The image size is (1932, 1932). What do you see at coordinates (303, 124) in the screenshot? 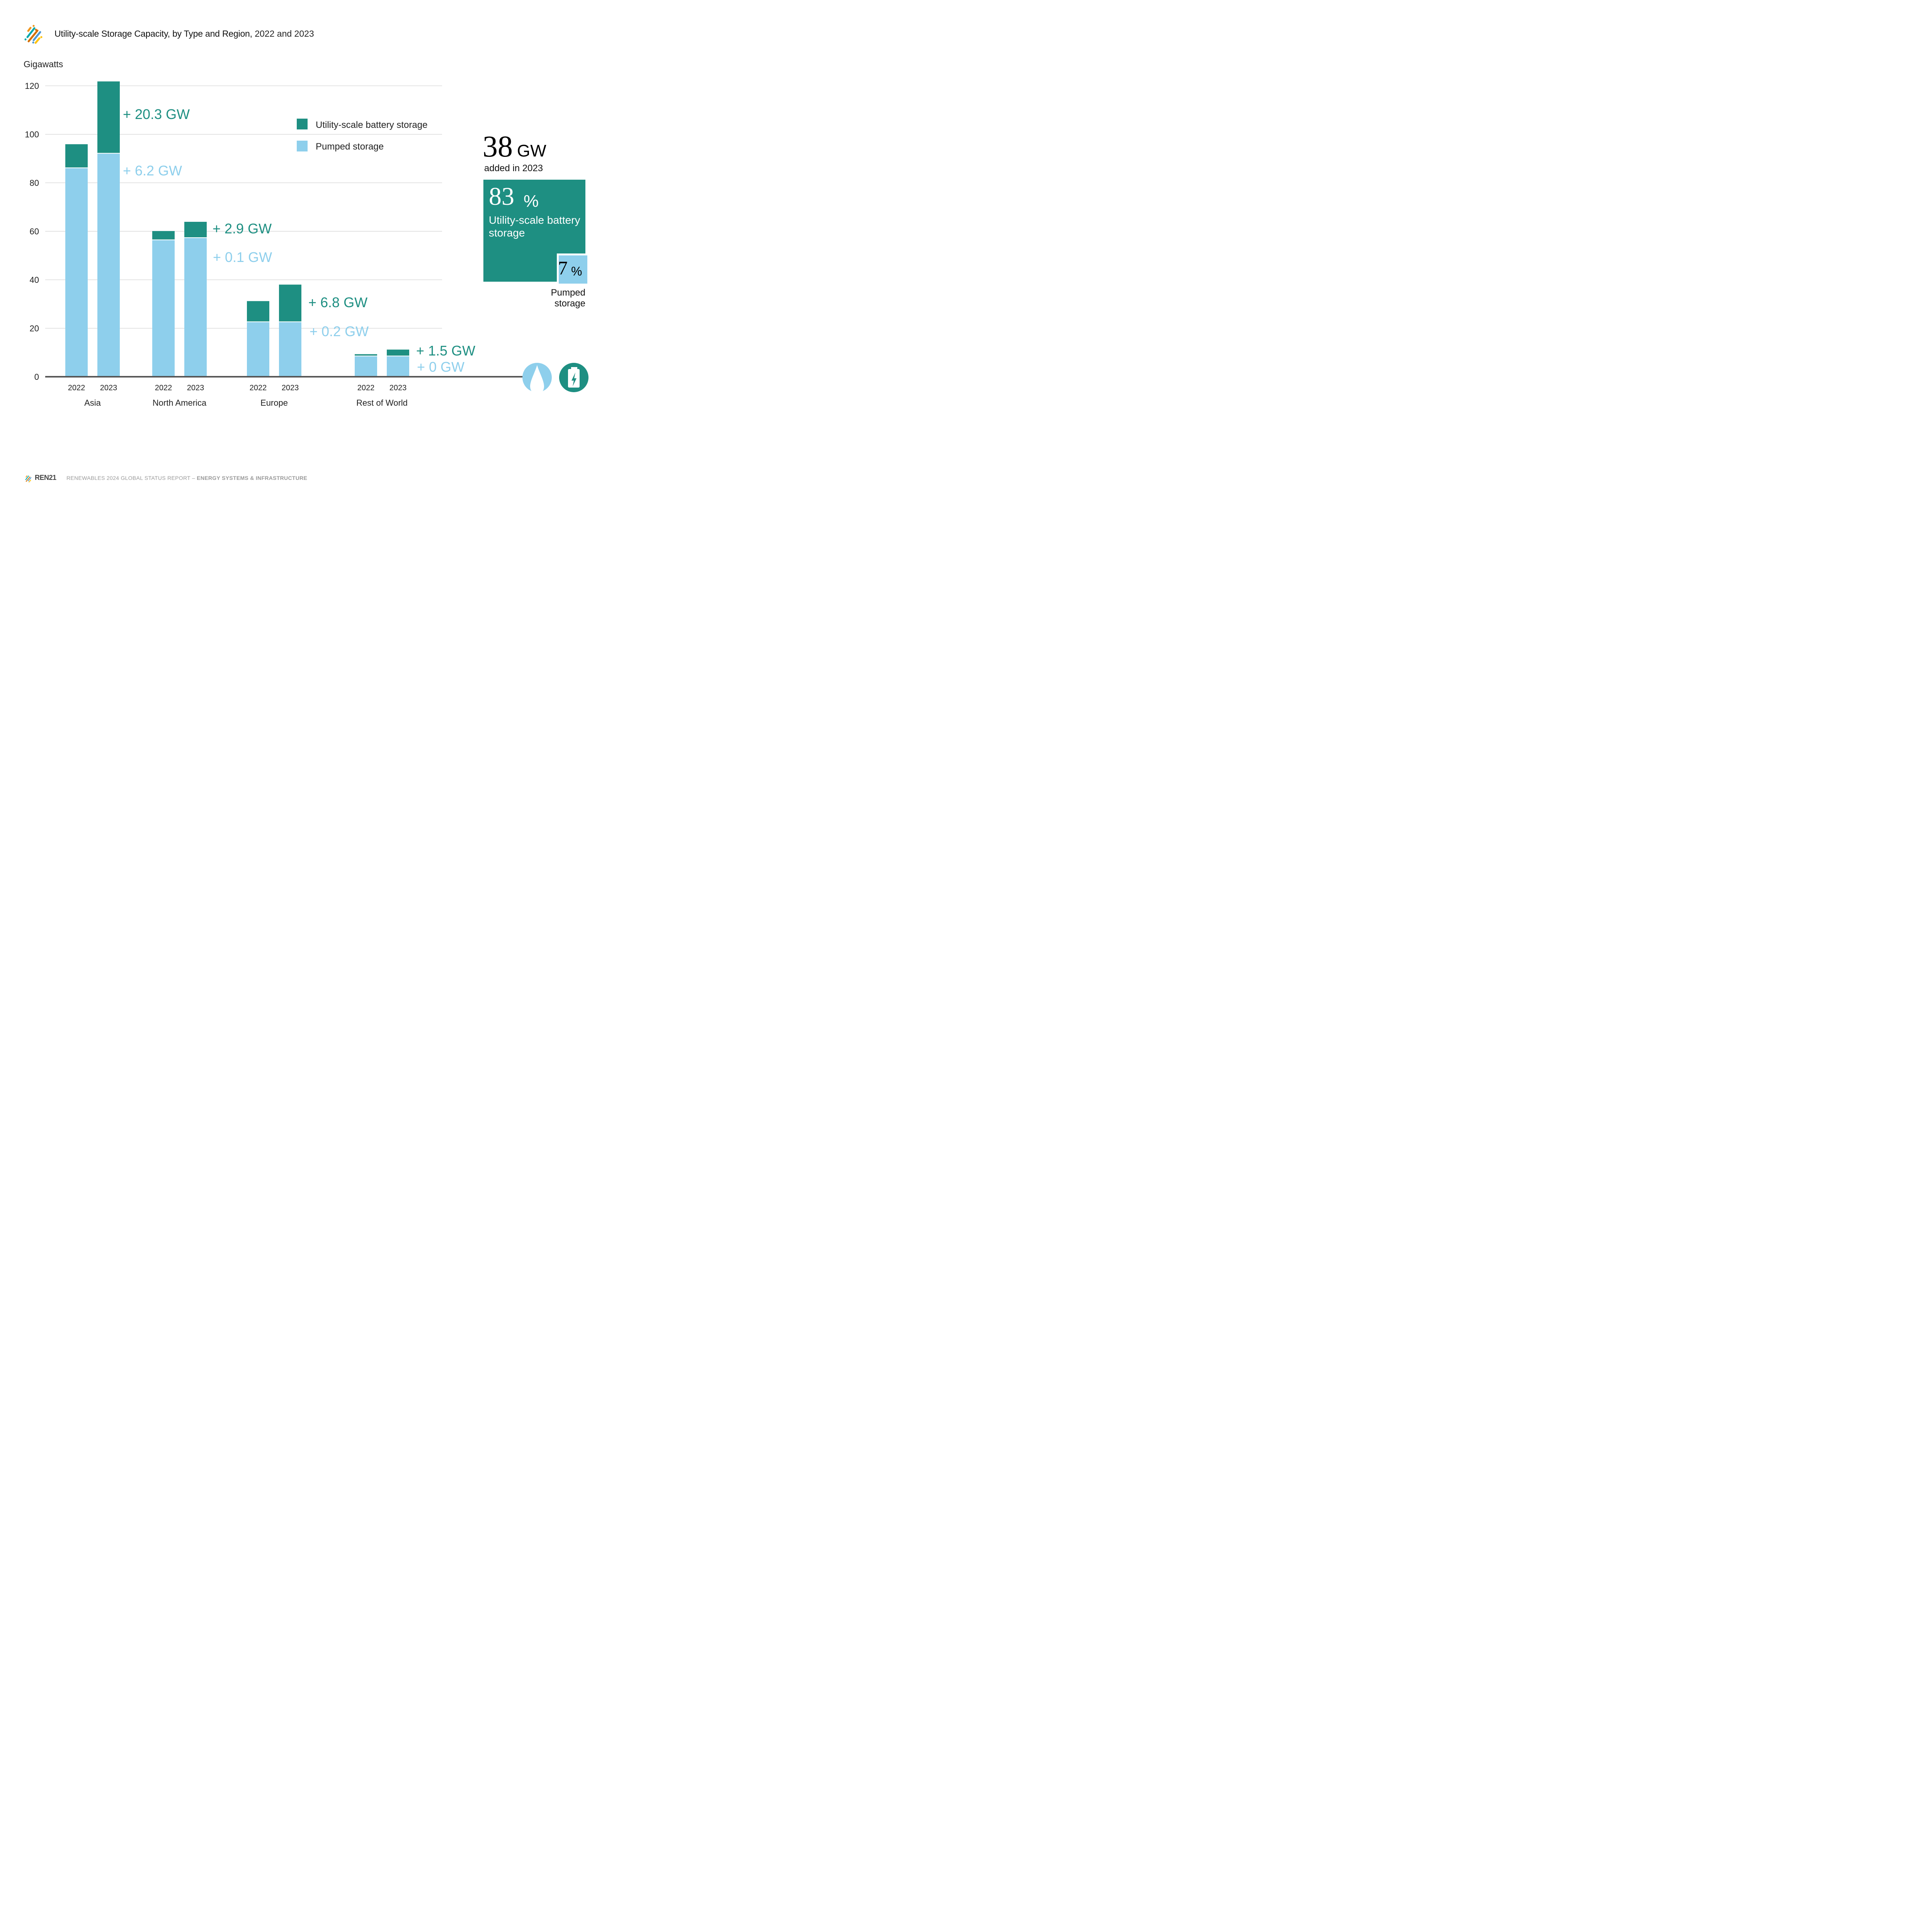
I see `legend-swatch-battery` at bounding box center [303, 124].